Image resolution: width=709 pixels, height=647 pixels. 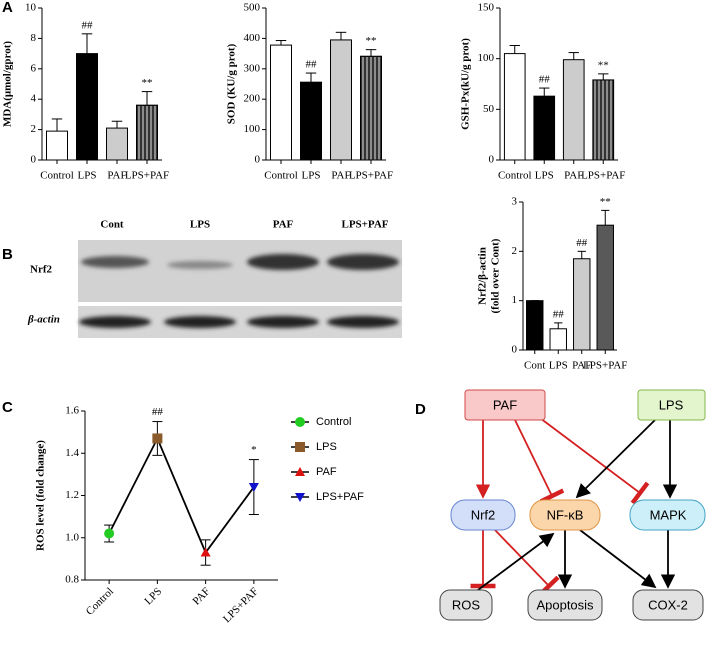 What do you see at coordinates (326, 472) in the screenshot?
I see `legend-label: PAF` at bounding box center [326, 472].